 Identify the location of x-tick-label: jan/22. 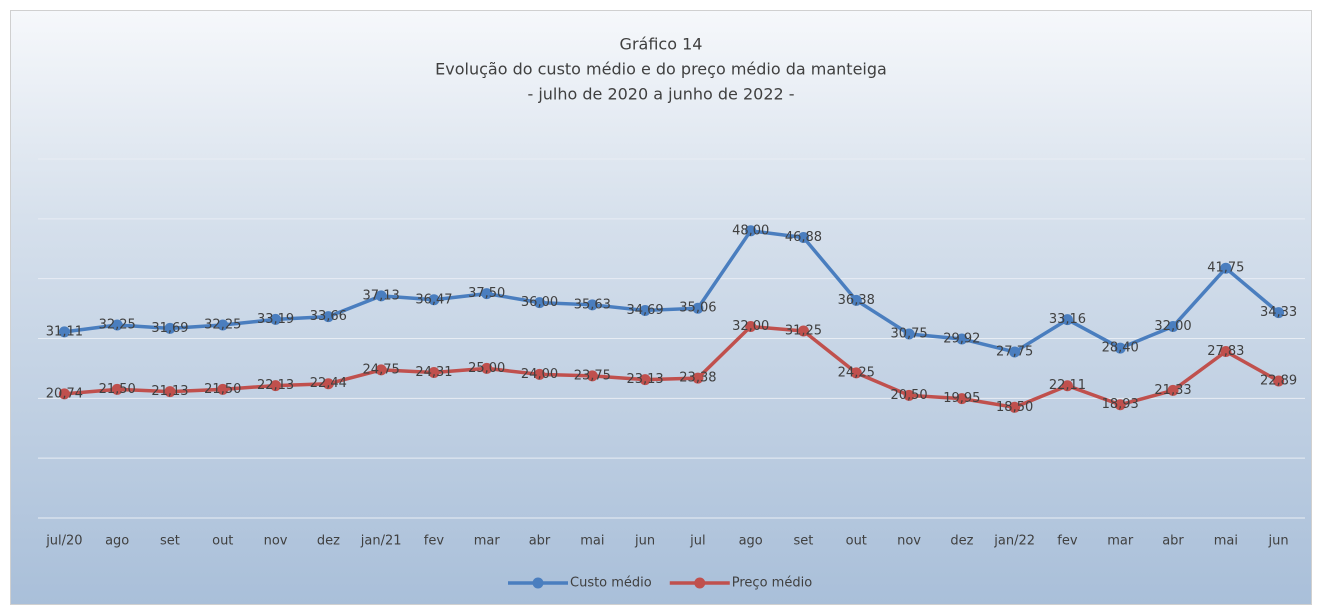
(1014, 541).